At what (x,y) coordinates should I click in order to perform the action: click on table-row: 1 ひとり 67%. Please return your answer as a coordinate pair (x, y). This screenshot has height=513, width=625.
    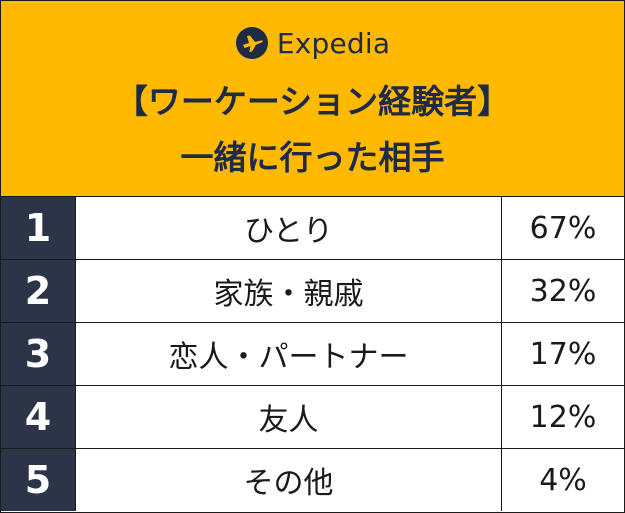
    Looking at the image, I should click on (312, 228).